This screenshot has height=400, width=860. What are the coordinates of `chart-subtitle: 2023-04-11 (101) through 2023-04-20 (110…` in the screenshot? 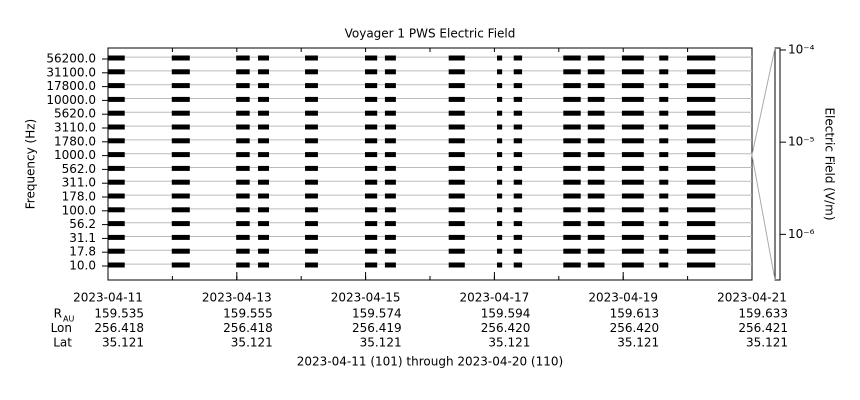 It's located at (430, 362).